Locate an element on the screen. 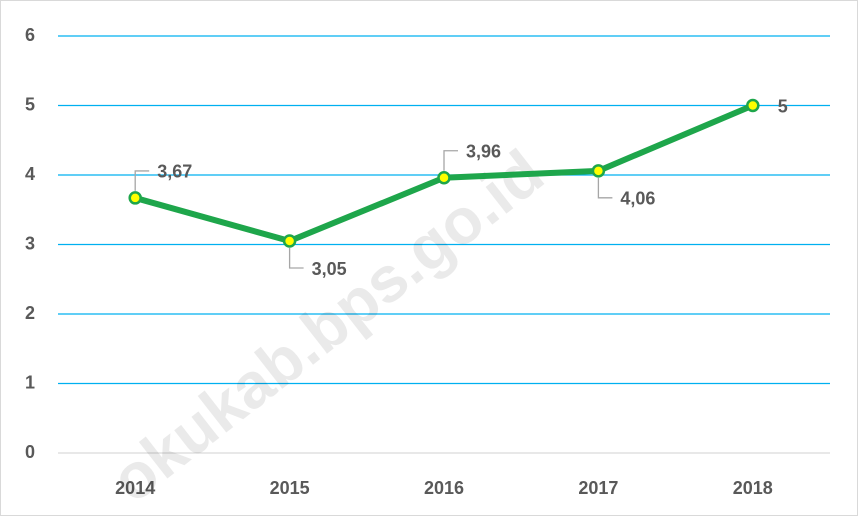  data-label: 5 is located at coordinates (783, 106).